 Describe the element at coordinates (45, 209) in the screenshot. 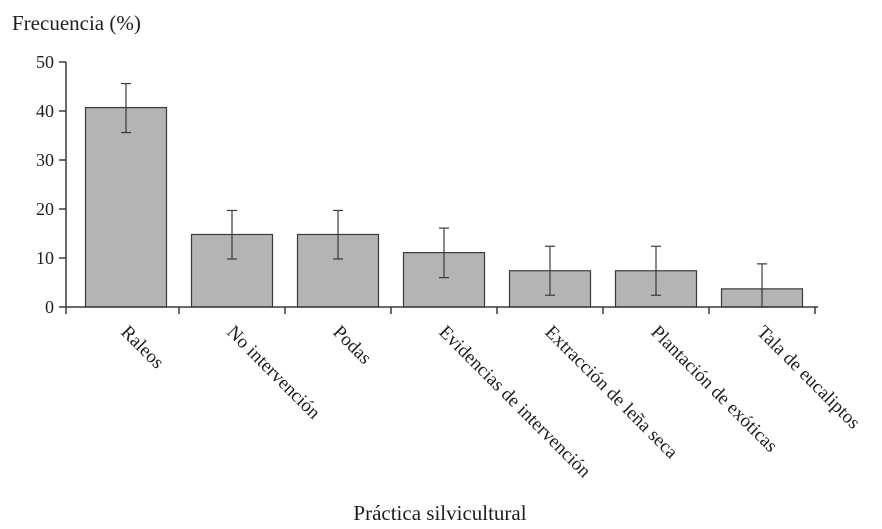

I see `y-tick-label: 20` at that location.